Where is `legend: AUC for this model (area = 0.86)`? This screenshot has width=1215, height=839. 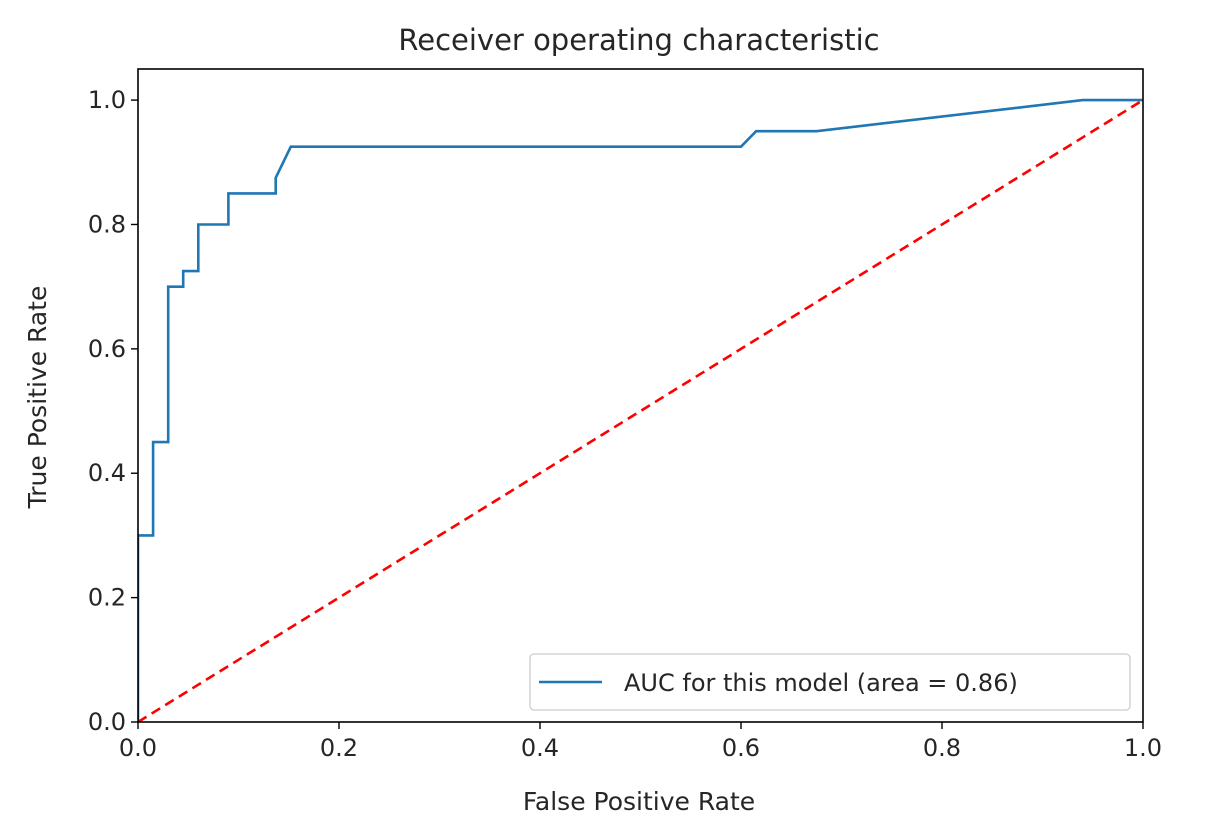
legend: AUC for this model (area = 0.86) is located at coordinates (830, 682).